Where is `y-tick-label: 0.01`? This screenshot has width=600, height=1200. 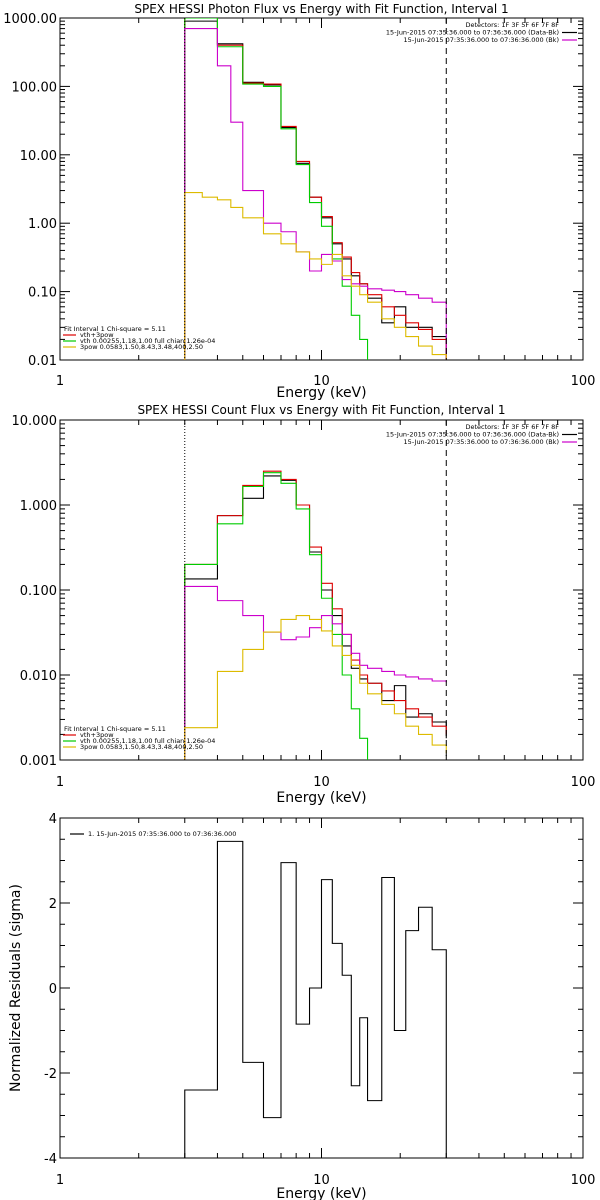
y-tick-label: 0.01 is located at coordinates (42, 361).